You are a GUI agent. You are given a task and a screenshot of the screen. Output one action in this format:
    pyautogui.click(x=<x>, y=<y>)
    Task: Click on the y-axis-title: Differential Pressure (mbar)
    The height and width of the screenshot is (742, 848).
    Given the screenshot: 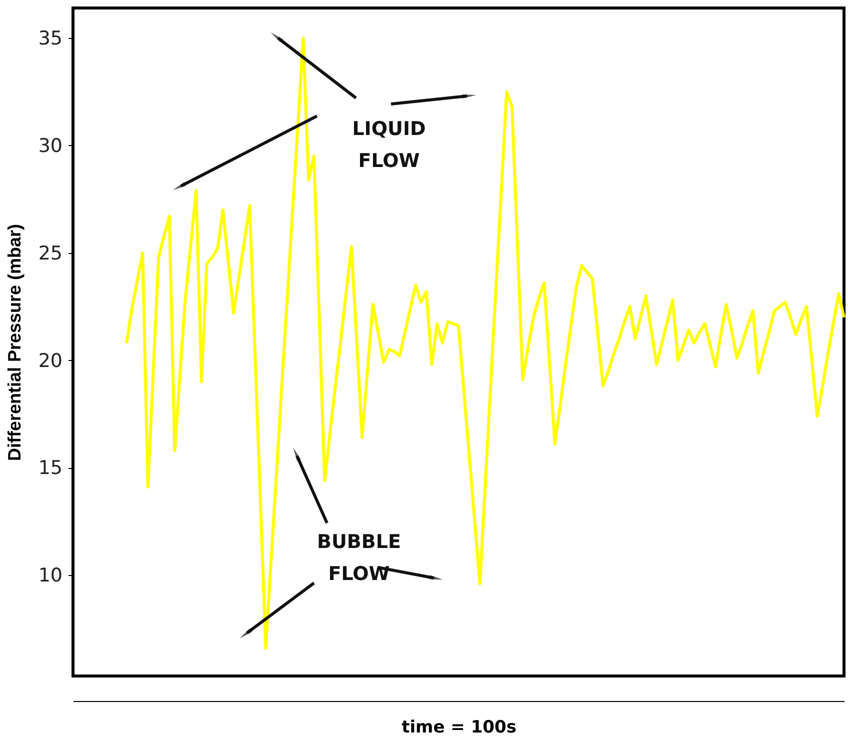 What is the action you would take?
    pyautogui.click(x=14, y=343)
    